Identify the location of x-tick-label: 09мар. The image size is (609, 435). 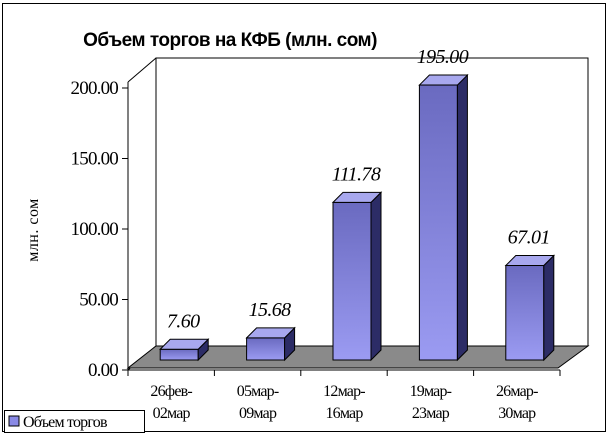
(258, 413).